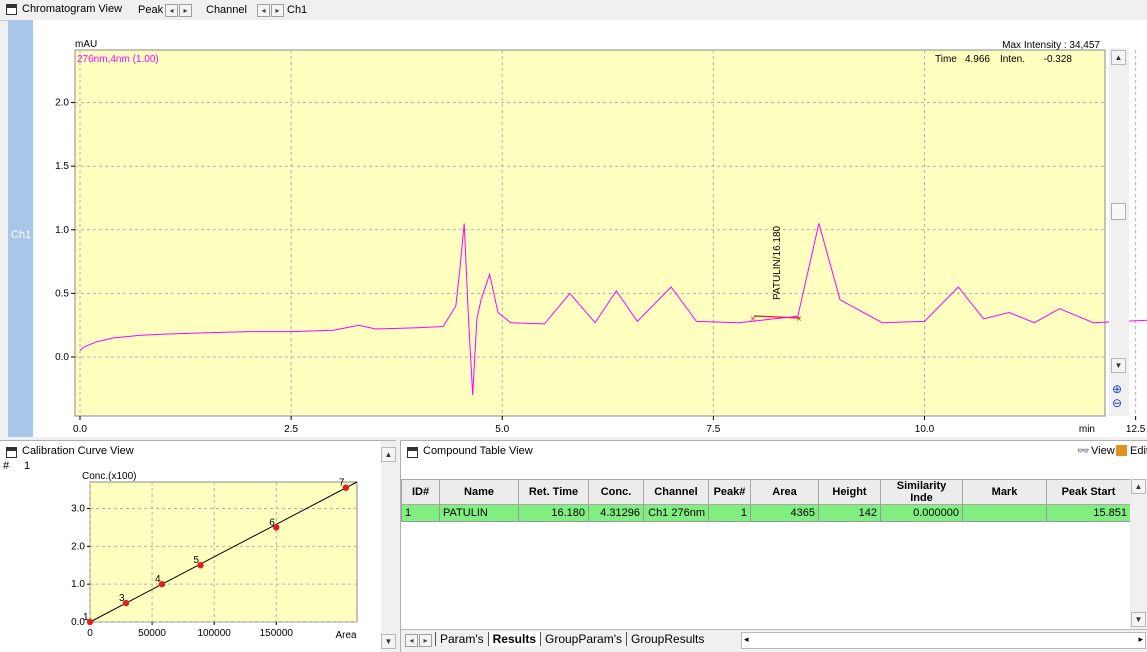 The height and width of the screenshot is (652, 1147). Describe the element at coordinates (921, 492) in the screenshot. I see `table-column-header: Similarity Inde` at that location.